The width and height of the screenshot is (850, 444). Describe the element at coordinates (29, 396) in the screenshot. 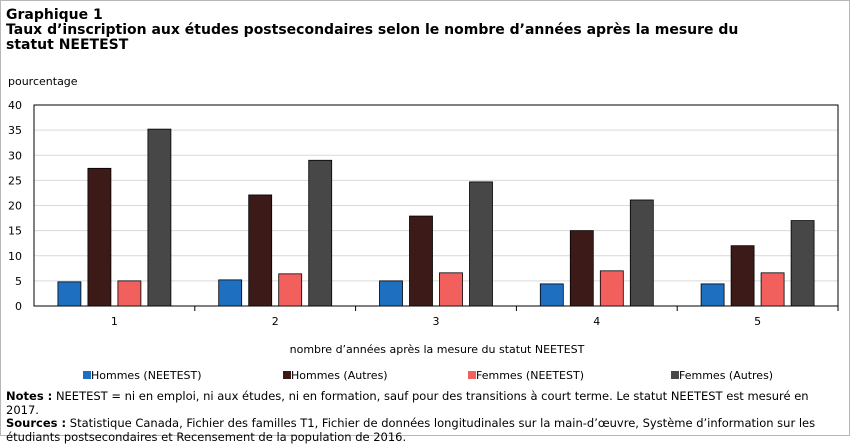

I see `notes-label: Notes :` at that location.